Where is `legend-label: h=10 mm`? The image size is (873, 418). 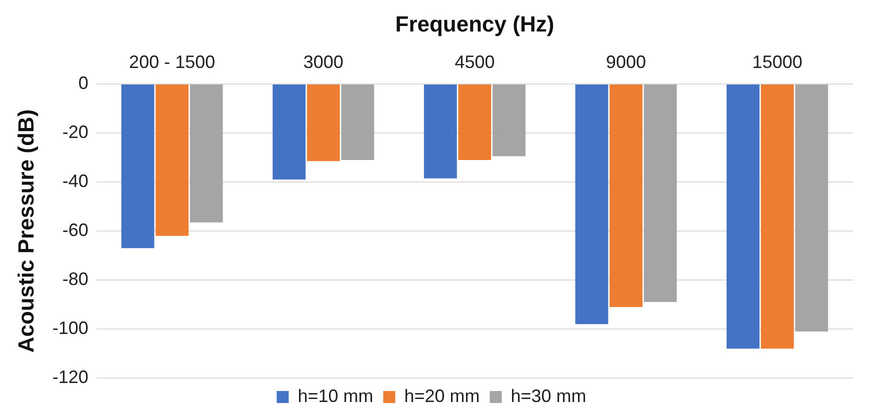 legend-label: h=10 mm is located at coordinates (336, 396).